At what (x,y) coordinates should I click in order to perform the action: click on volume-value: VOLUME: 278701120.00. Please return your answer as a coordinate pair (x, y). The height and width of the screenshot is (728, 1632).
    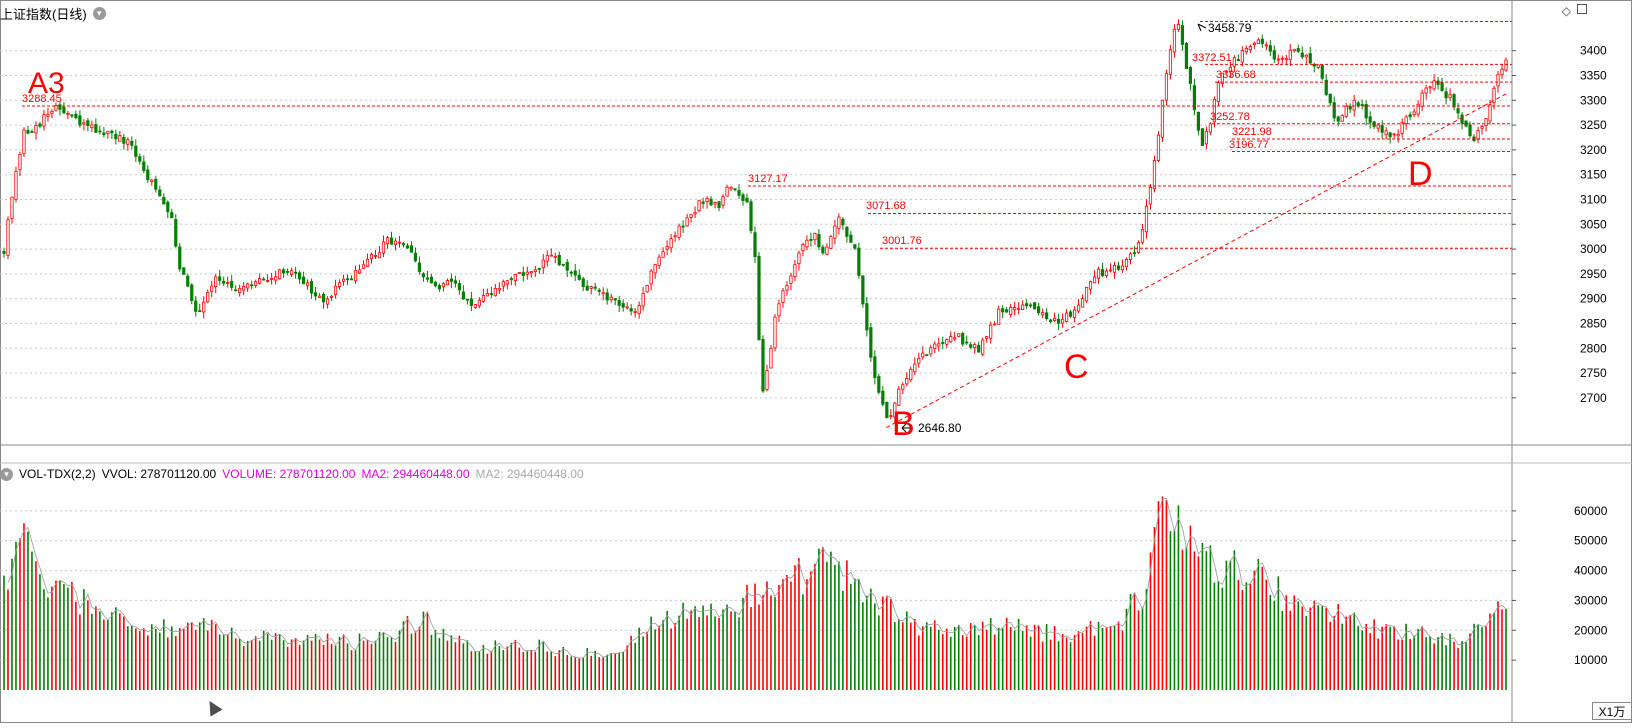
    Looking at the image, I should click on (289, 474).